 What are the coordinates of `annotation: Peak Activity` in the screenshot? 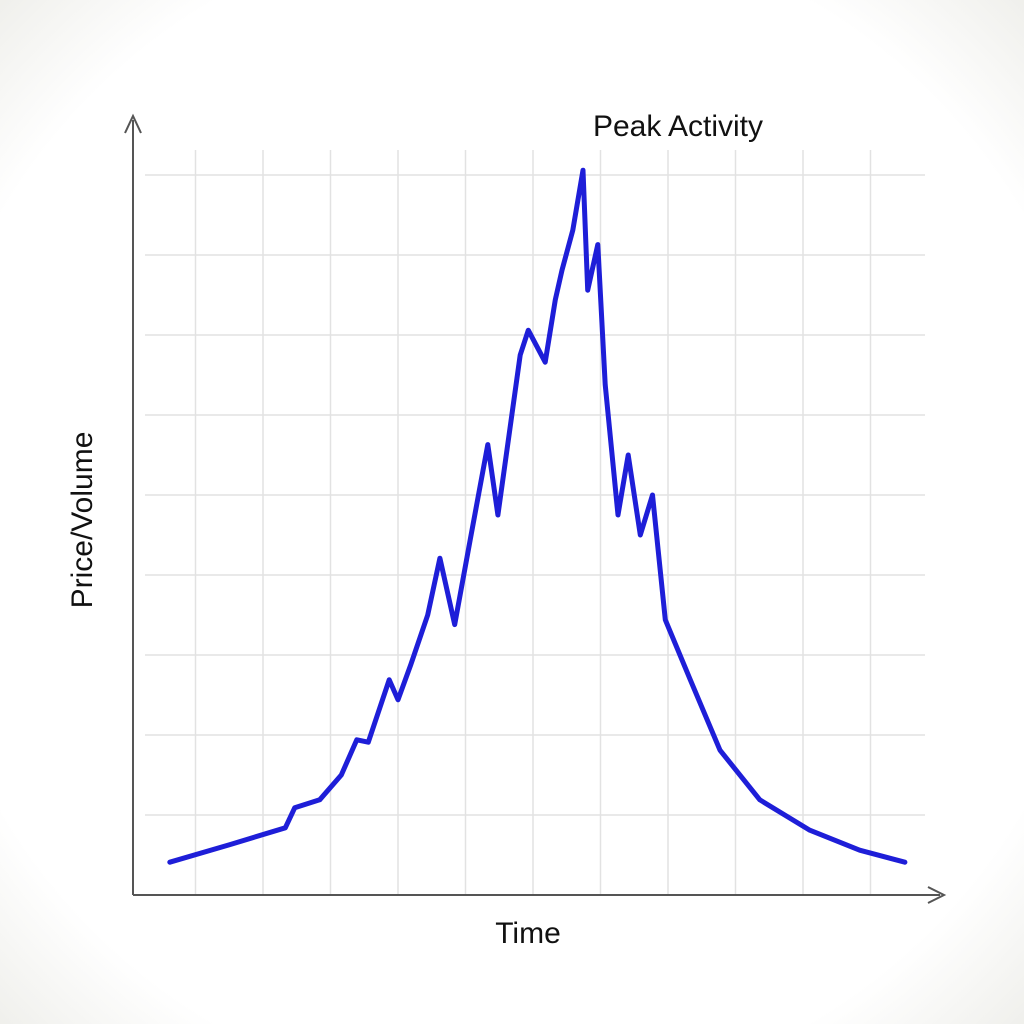 It's located at (678, 126).